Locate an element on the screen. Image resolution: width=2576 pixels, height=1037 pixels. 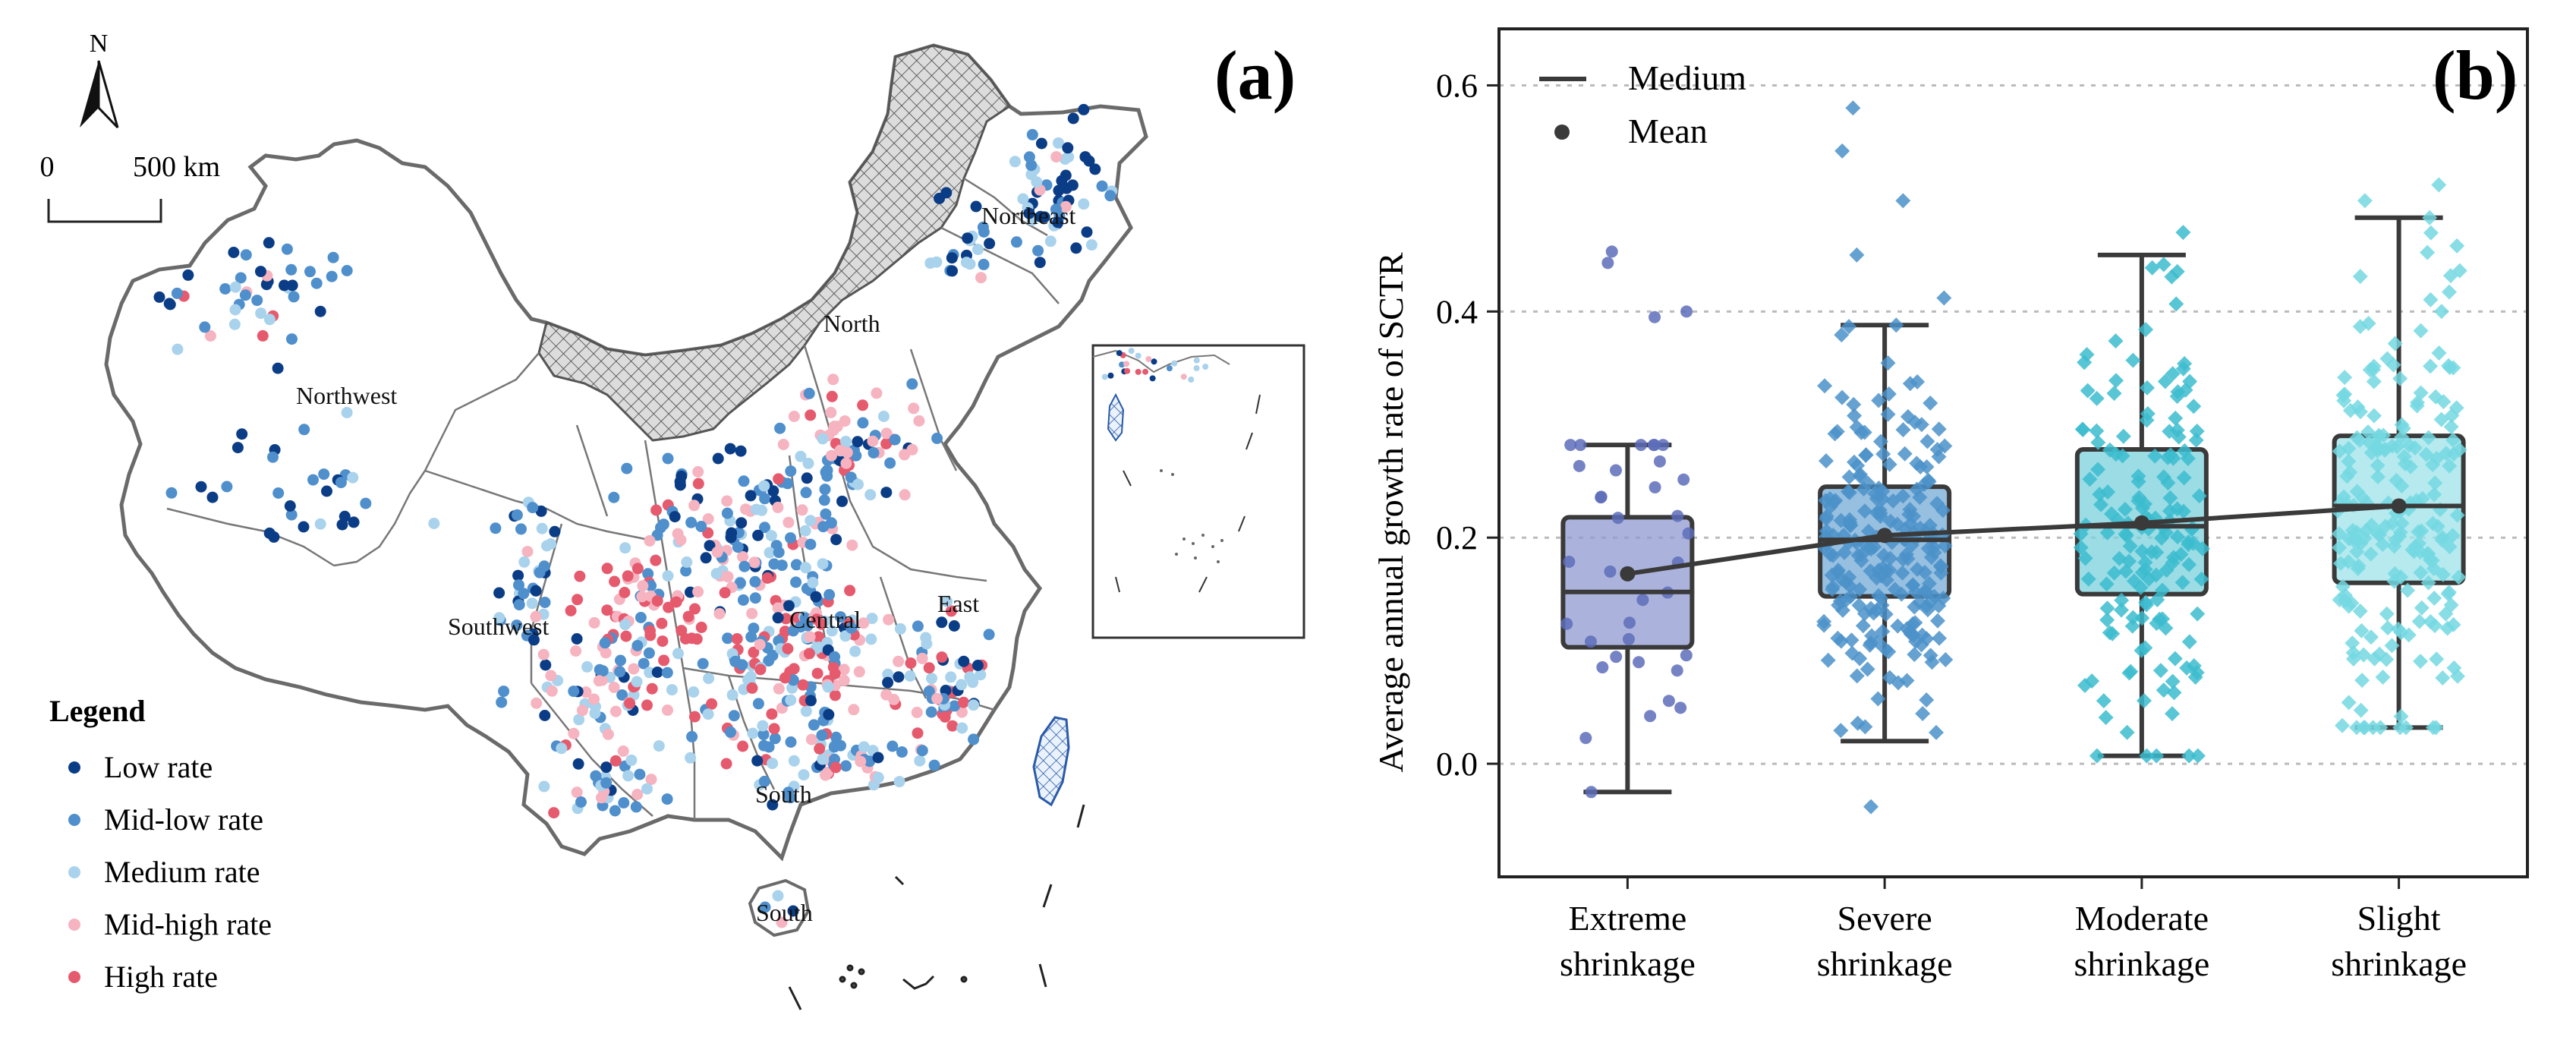
legend-label-mid-high: Mid-high rate is located at coordinates (188, 924).